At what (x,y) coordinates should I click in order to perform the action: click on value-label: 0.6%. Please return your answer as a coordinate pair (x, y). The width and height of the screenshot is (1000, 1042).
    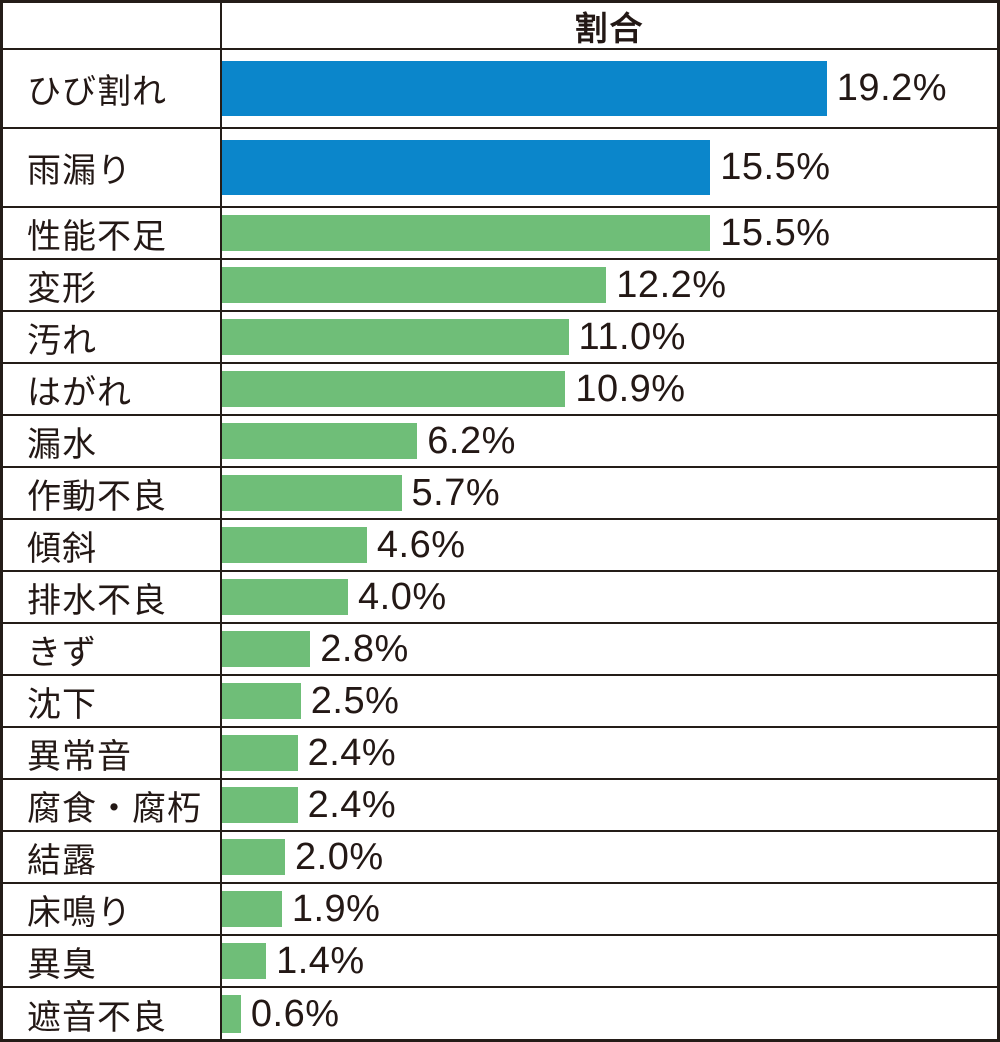
    Looking at the image, I should click on (295, 1013).